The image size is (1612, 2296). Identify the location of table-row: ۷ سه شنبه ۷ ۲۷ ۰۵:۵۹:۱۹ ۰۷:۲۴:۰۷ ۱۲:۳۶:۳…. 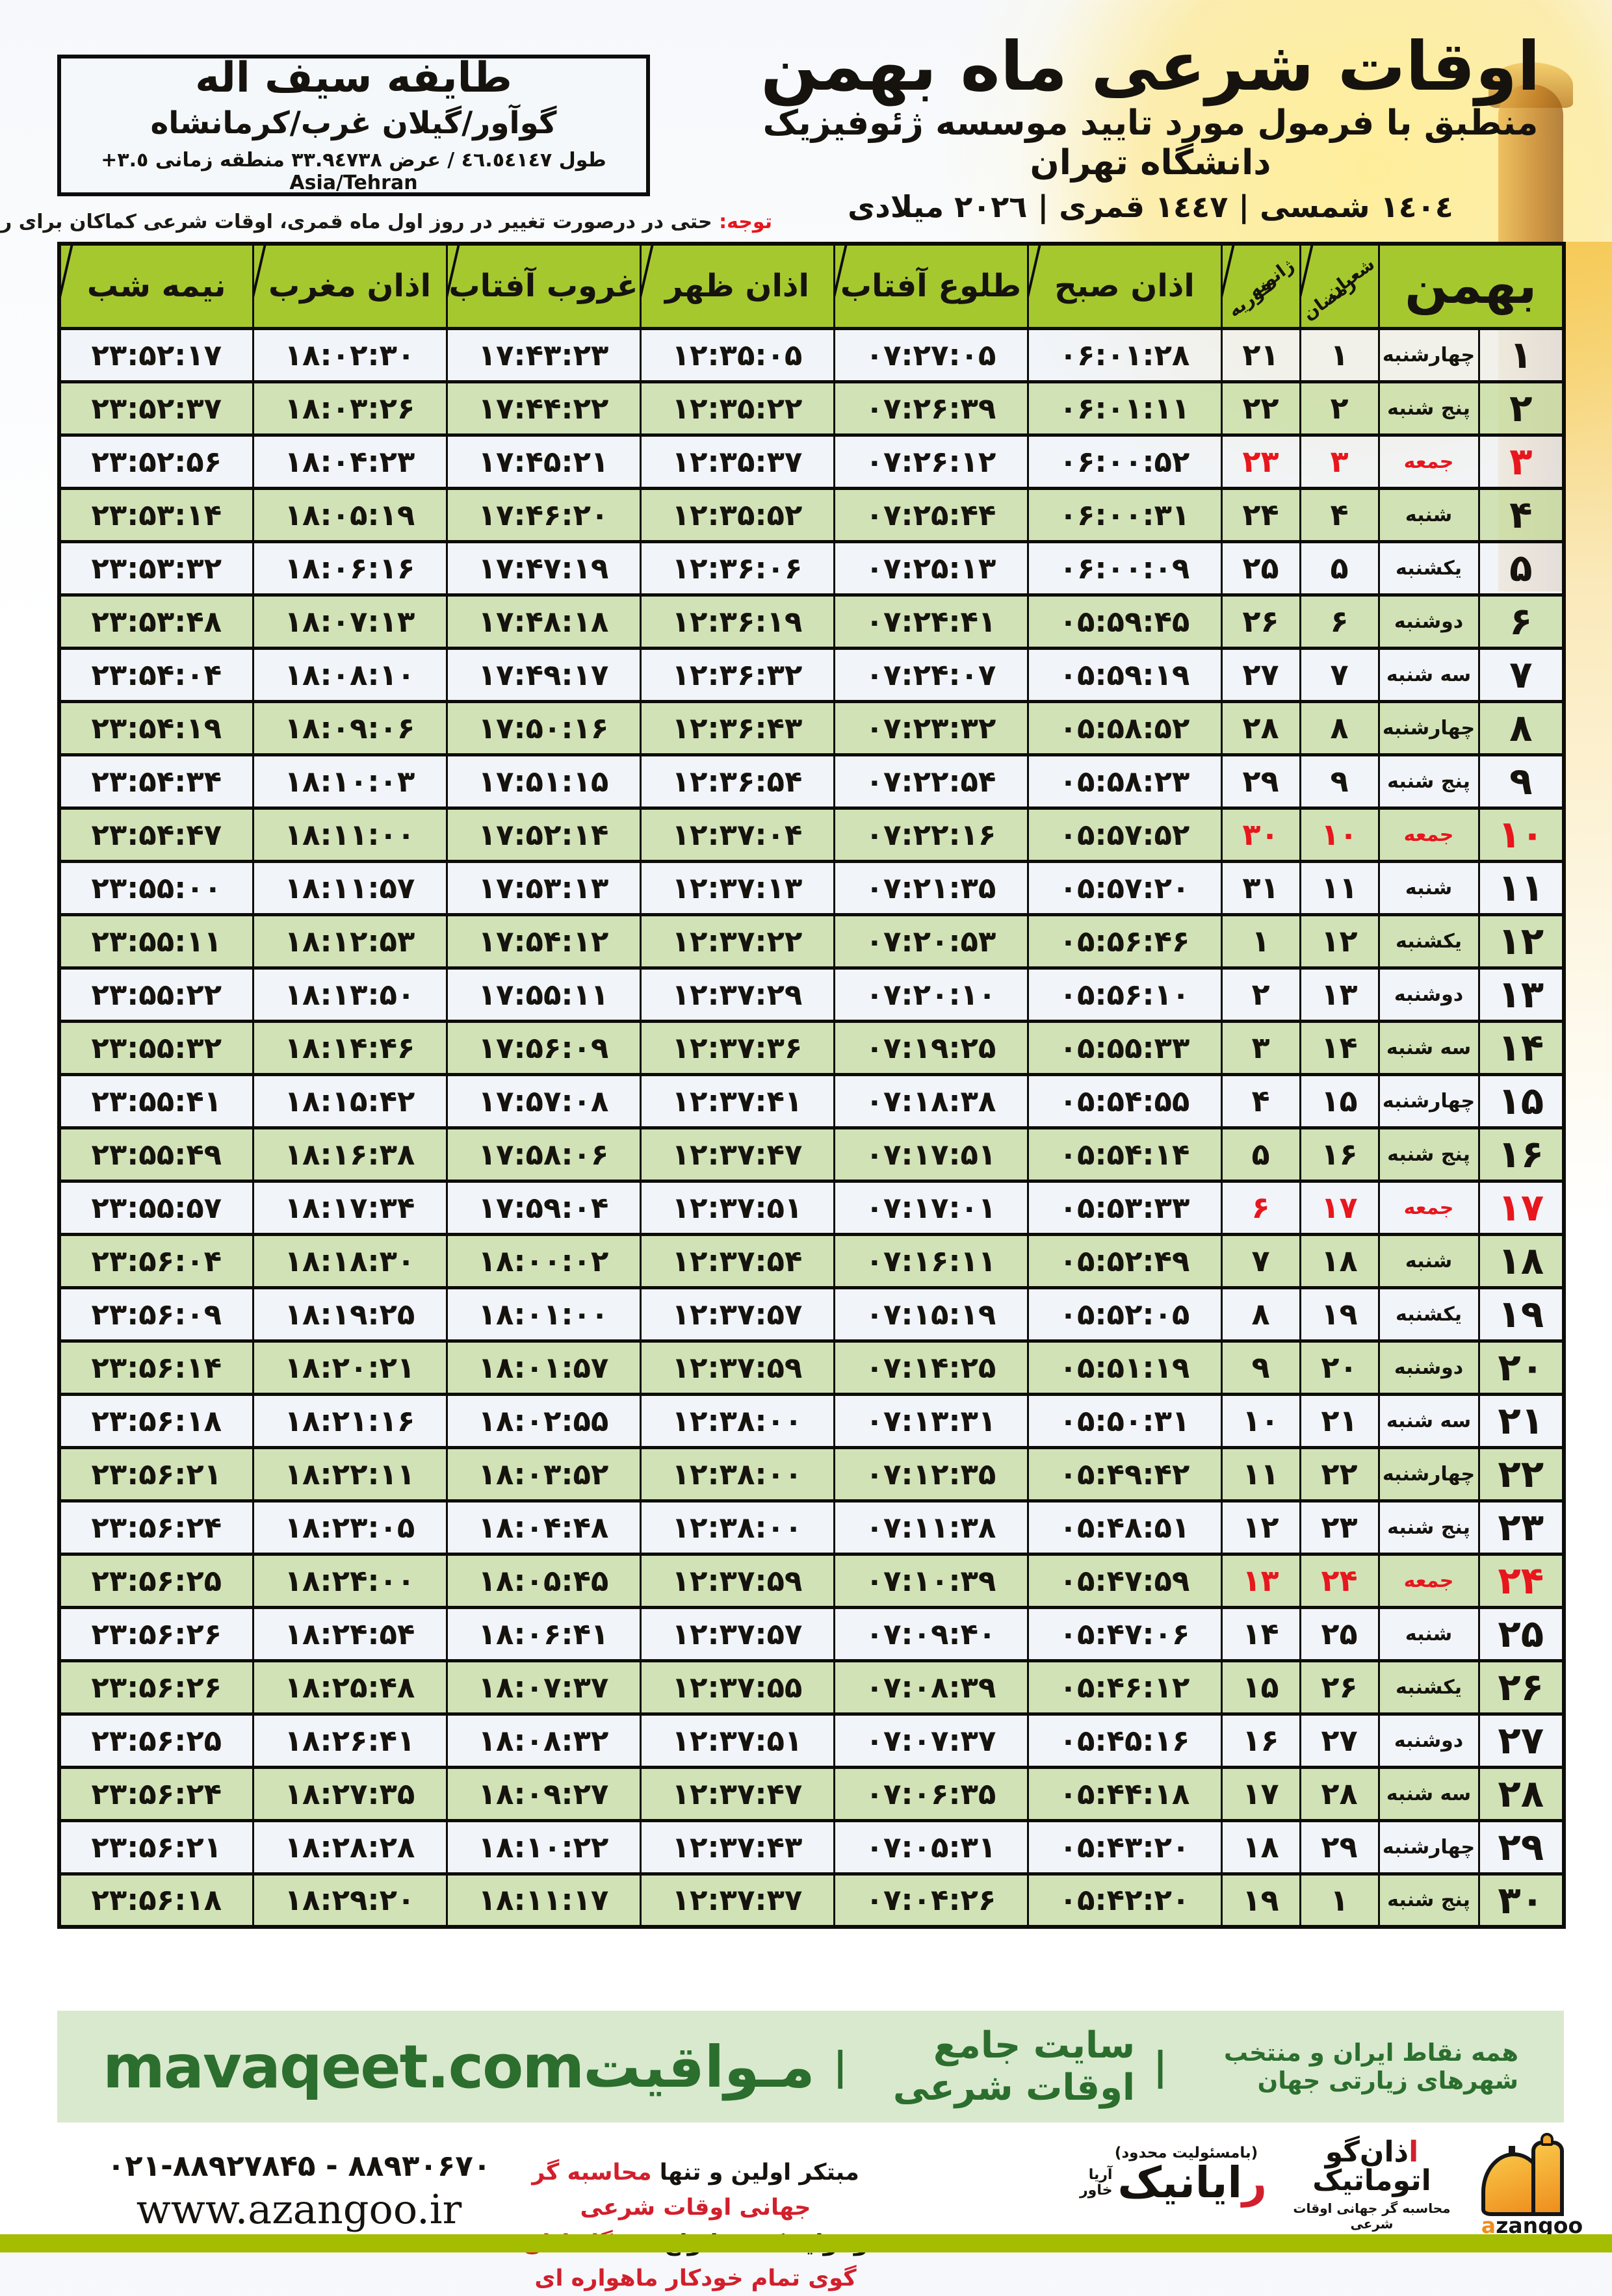
(812, 673).